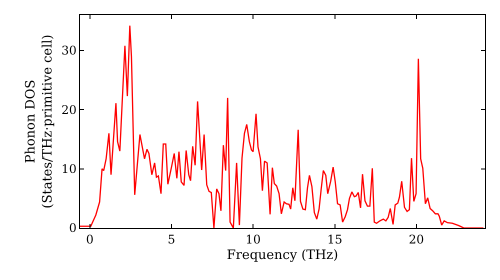 The height and width of the screenshot is (280, 500). What do you see at coordinates (69, 109) in the screenshot?
I see `y-tick-label: 20` at bounding box center [69, 109].